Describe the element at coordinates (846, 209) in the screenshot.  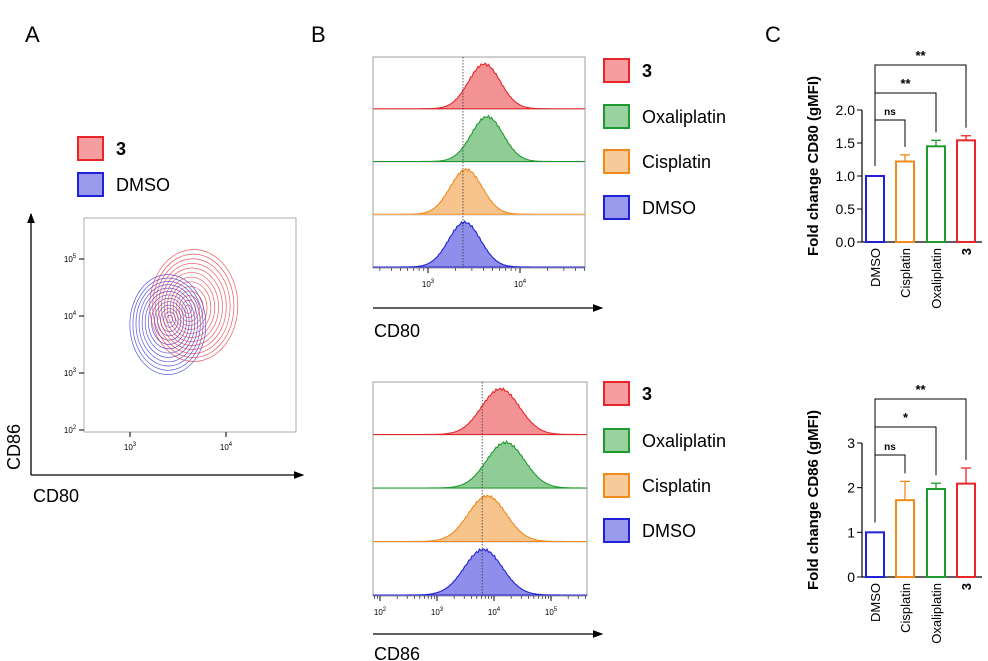
I see `y-tick-label: 0.5` at that location.